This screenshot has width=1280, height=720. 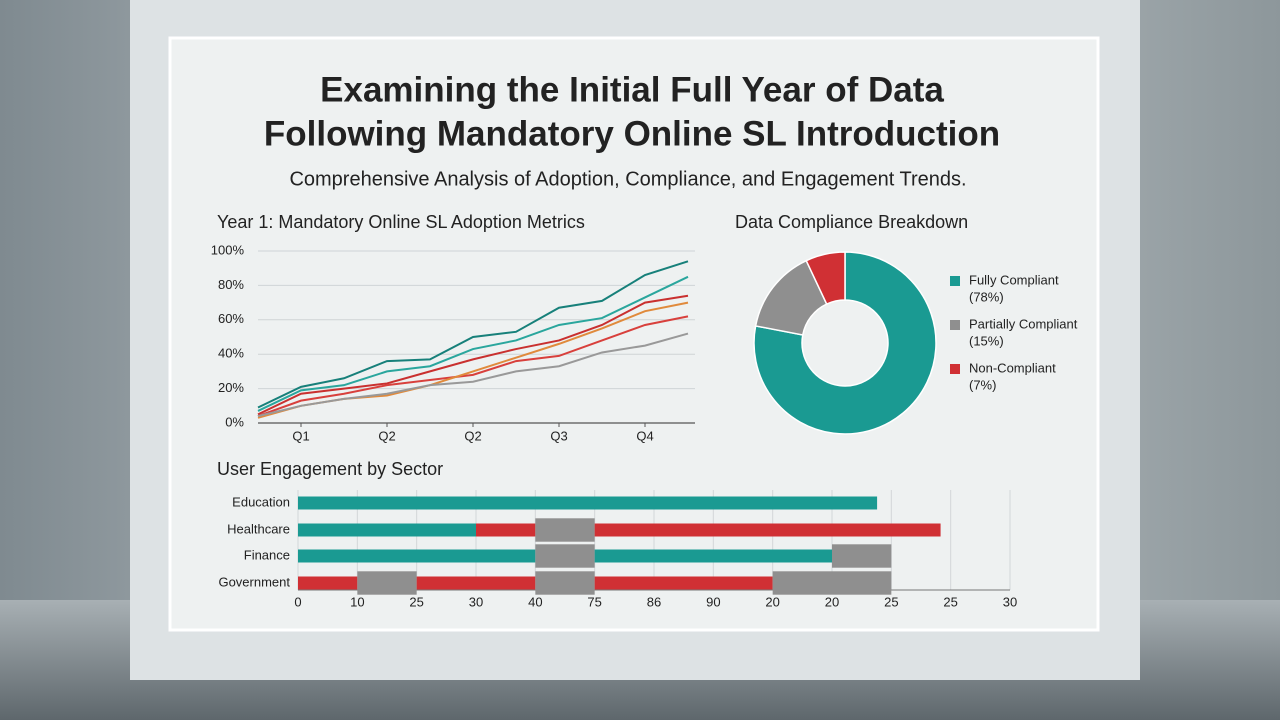 What do you see at coordinates (986, 296) in the screenshot?
I see `legend-value: (78%)` at bounding box center [986, 296].